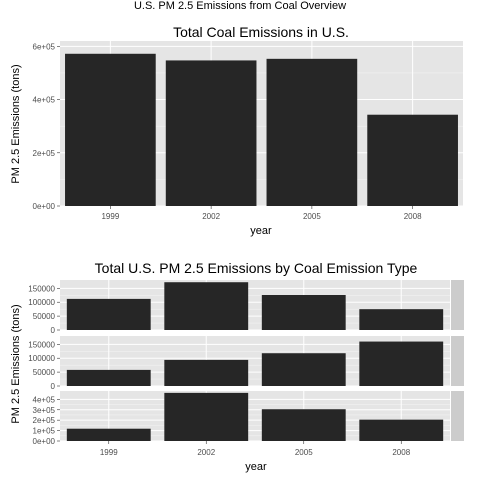 The image size is (480, 480). I want to click on chart1-y-tick-label: 4e+05, so click(44, 100).